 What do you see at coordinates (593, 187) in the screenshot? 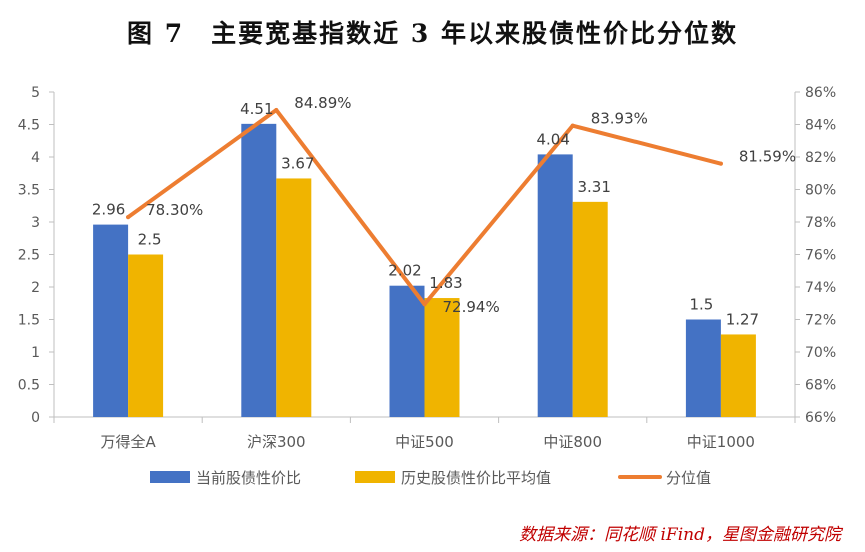
I see `bar-data-label: 3.31` at bounding box center [593, 187].